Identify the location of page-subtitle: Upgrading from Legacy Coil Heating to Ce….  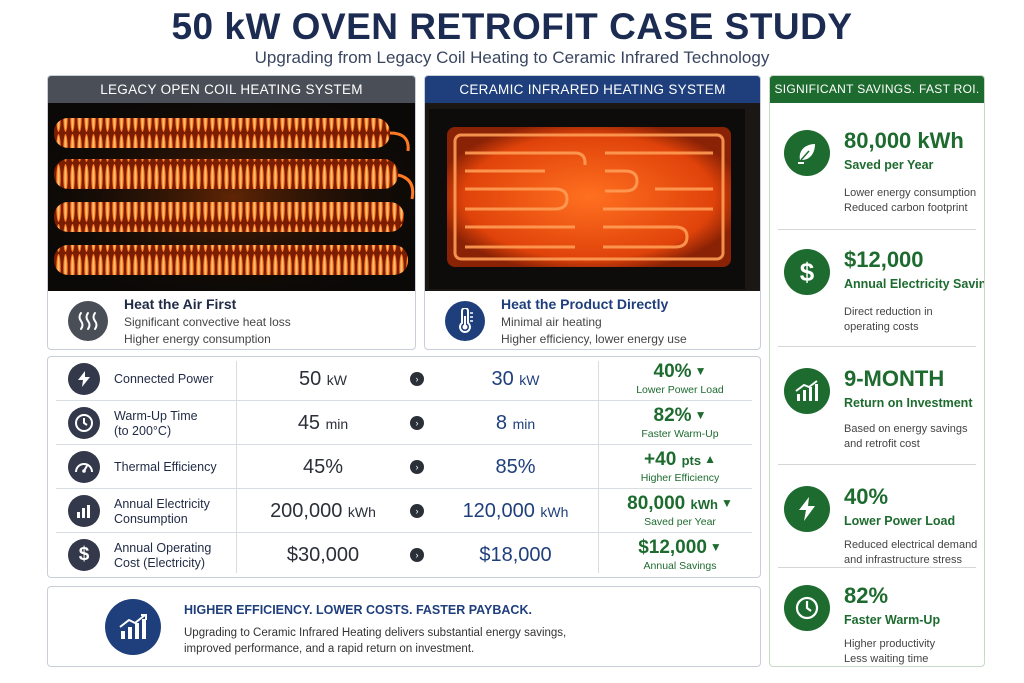
(512, 57).